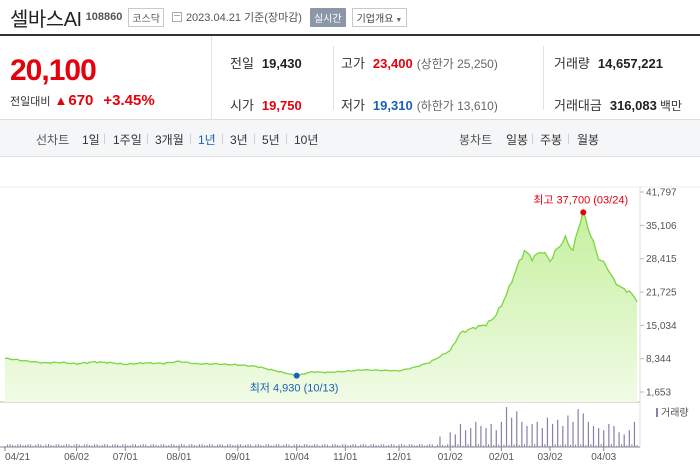 Image resolution: width=700 pixels, height=469 pixels. Describe the element at coordinates (125, 457) in the screenshot. I see `x-tick-label: 07/01` at that location.